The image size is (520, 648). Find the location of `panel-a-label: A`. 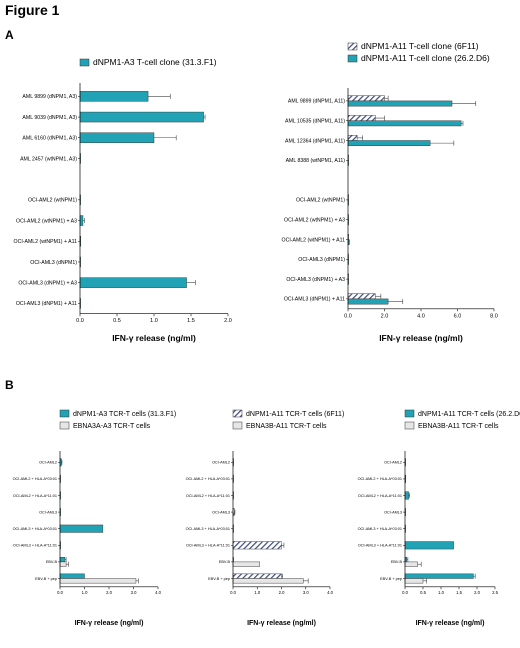

panel-a-label: A is located at coordinates (9, 35).